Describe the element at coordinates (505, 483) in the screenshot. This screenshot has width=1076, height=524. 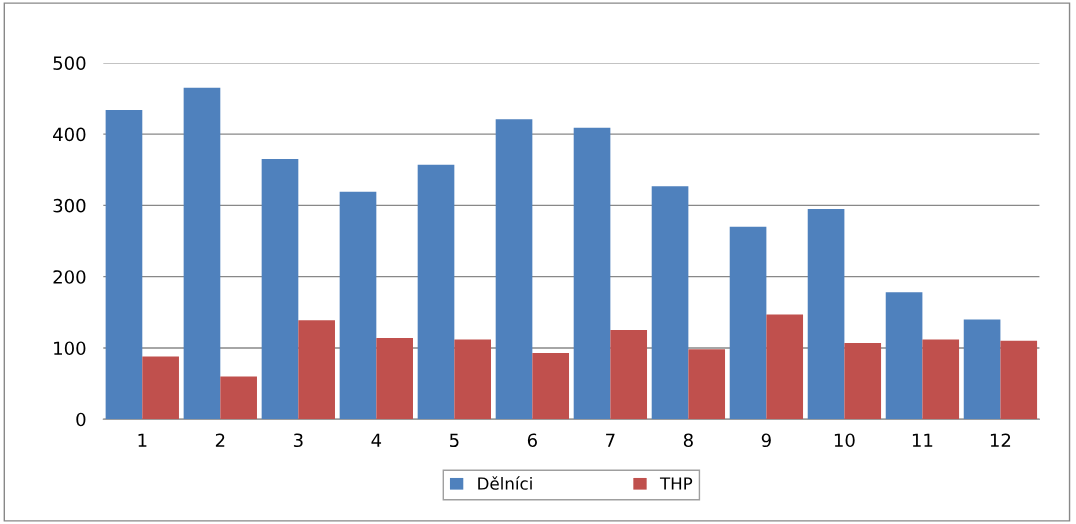
I see `legend-label: Dělníci` at that location.